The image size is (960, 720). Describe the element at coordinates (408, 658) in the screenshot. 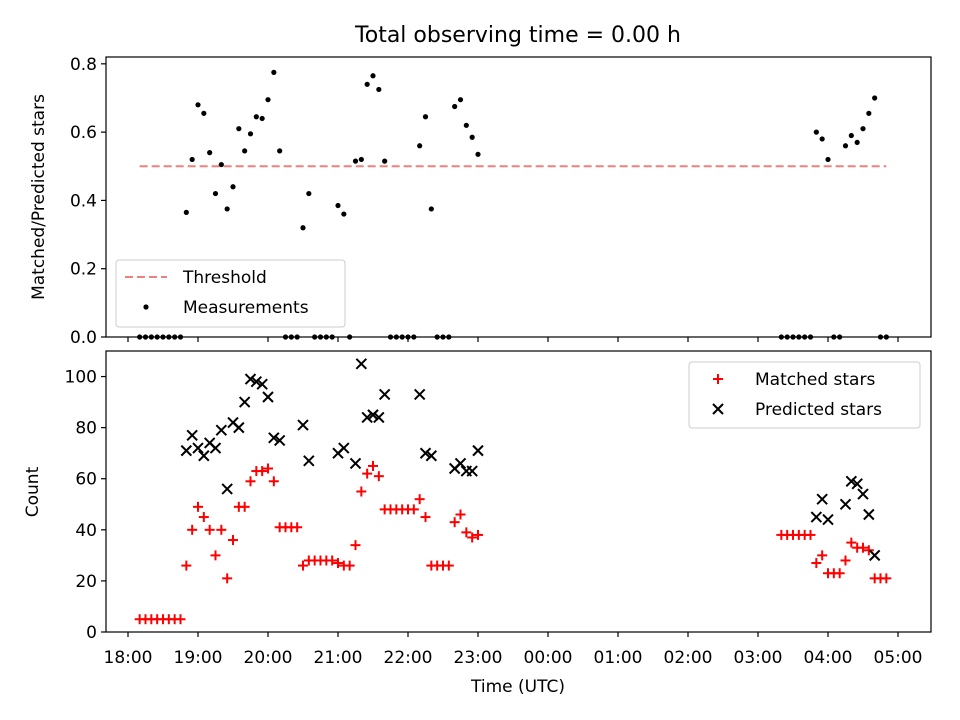

I see `x-tick-label: 22:00` at that location.